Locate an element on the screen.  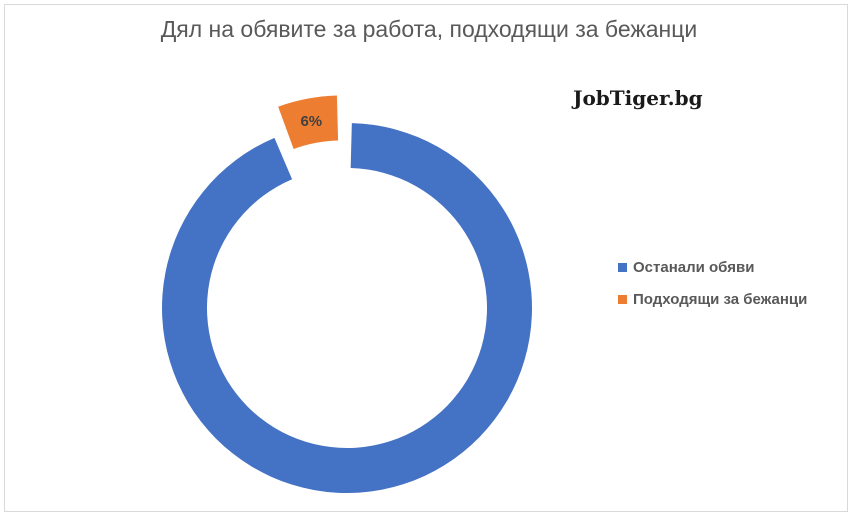
legend: Останали обяви Подходящи за бежанци is located at coordinates (712, 289).